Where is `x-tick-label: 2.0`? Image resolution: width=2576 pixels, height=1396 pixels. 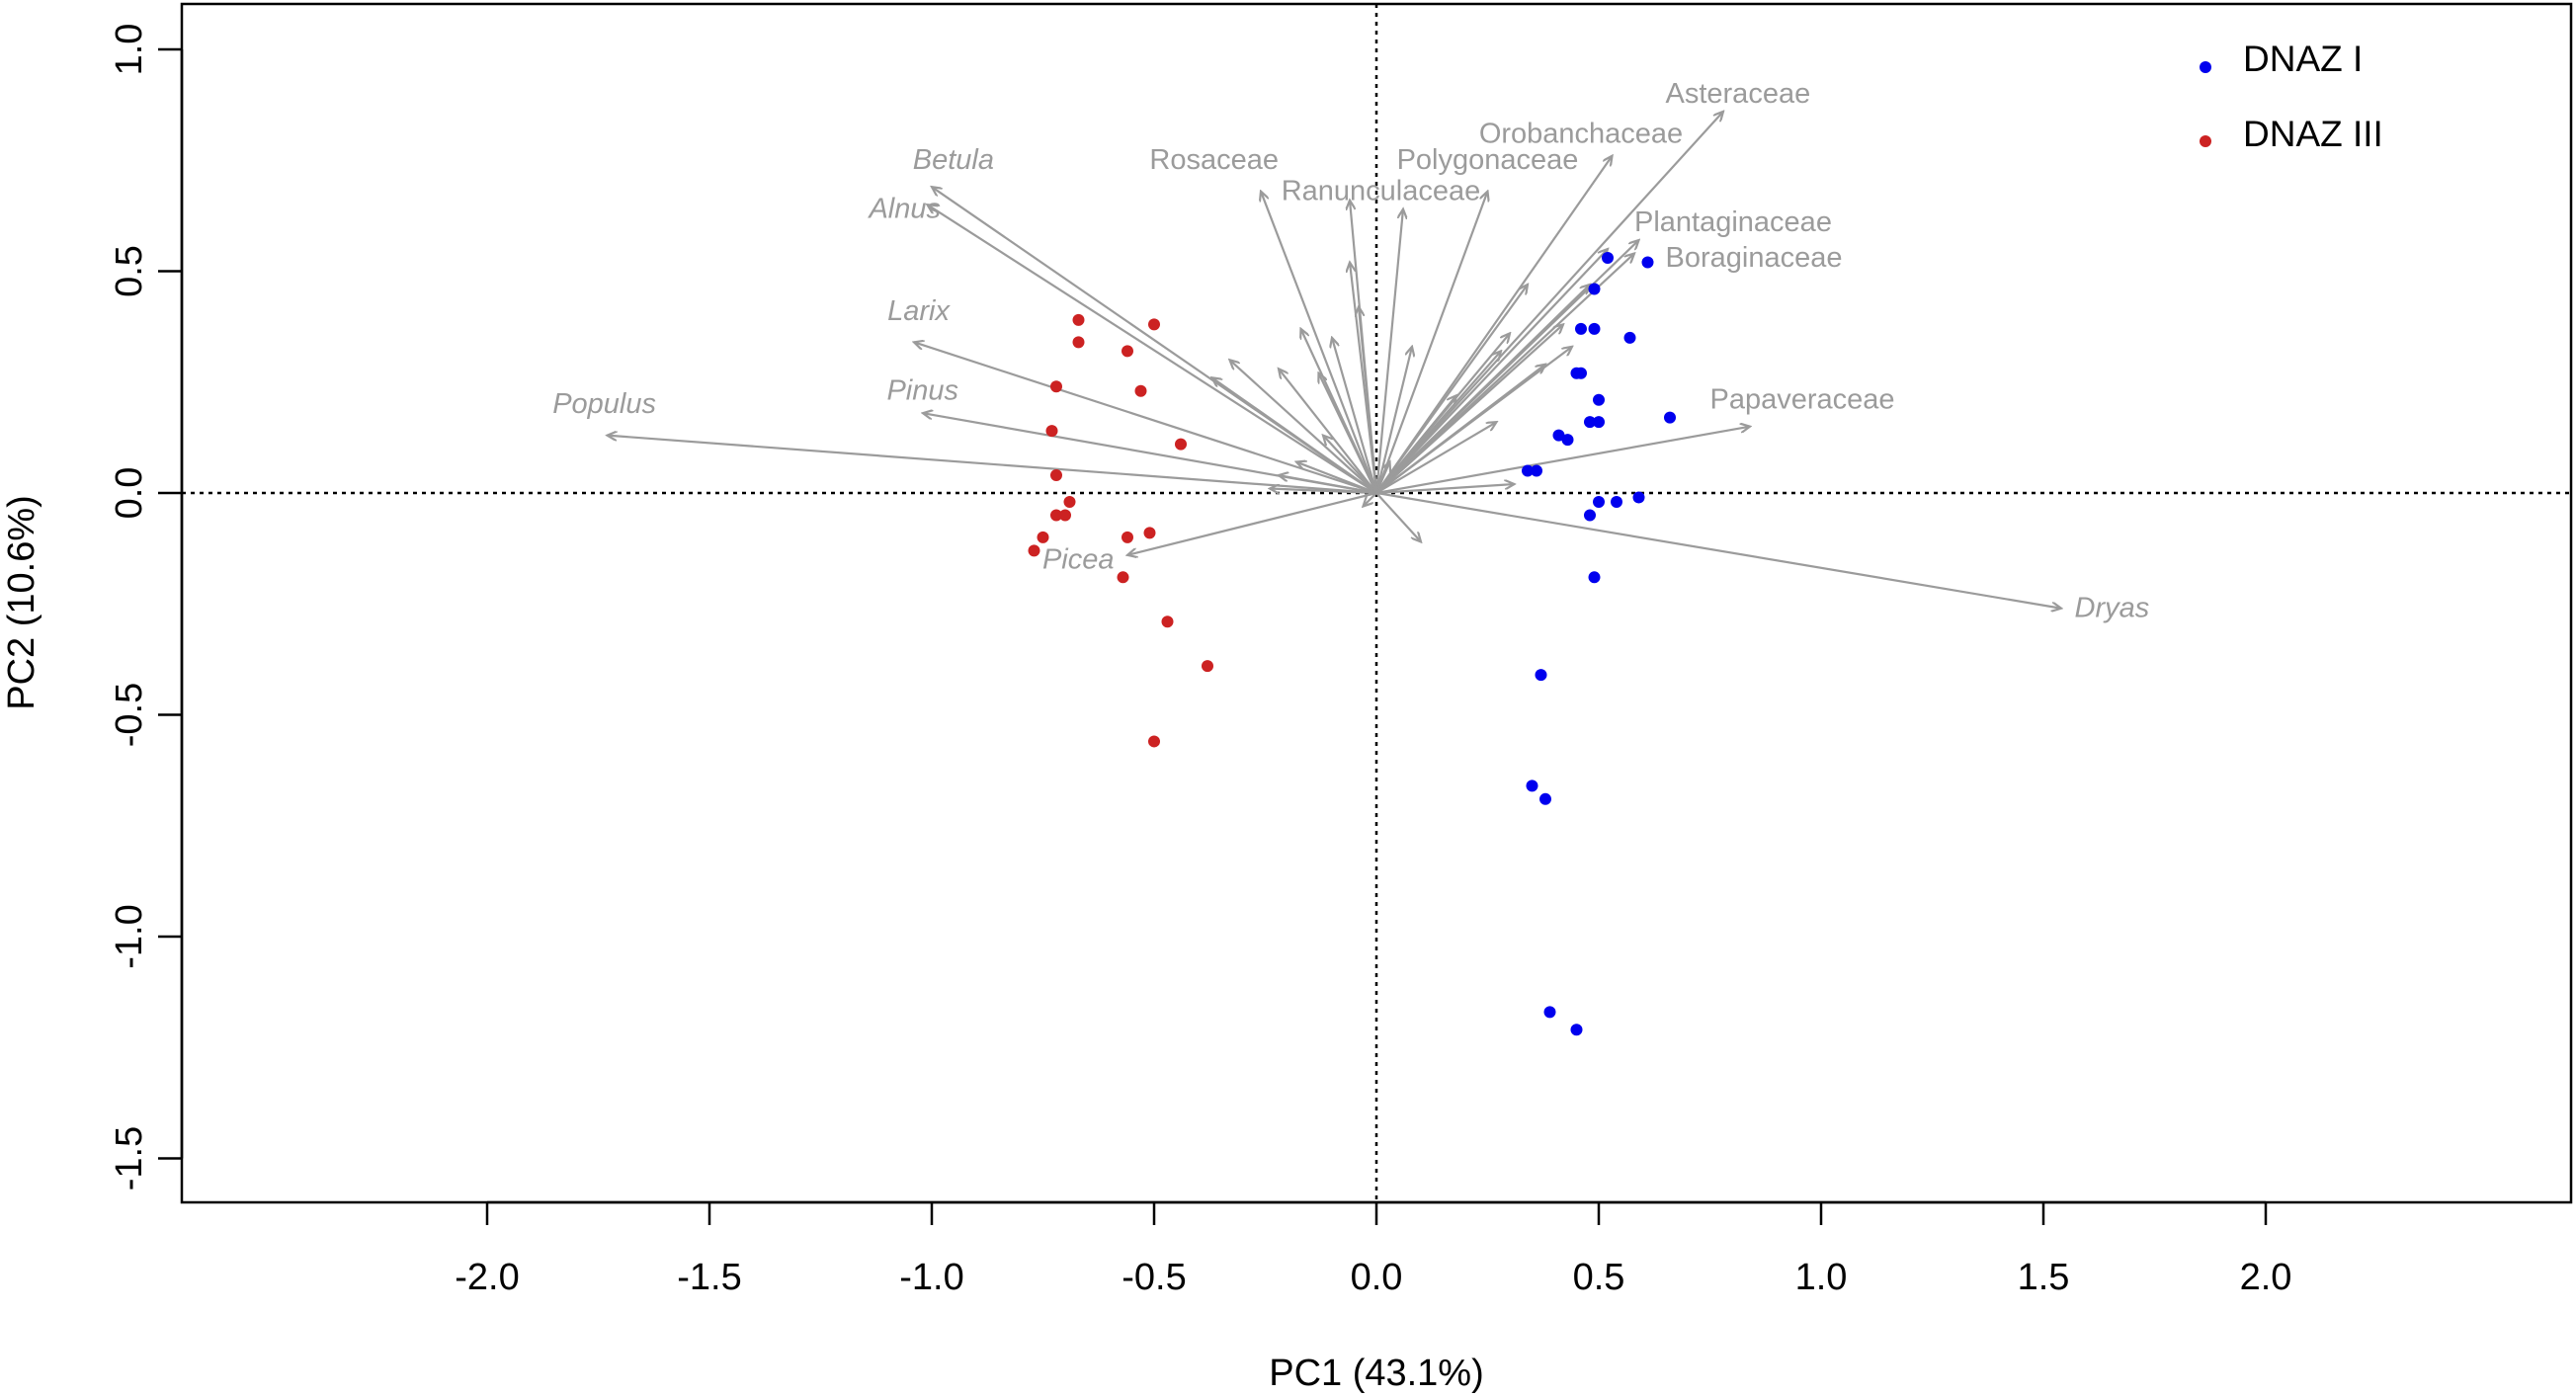
x-tick-label: 2.0 is located at coordinates (2266, 1277).